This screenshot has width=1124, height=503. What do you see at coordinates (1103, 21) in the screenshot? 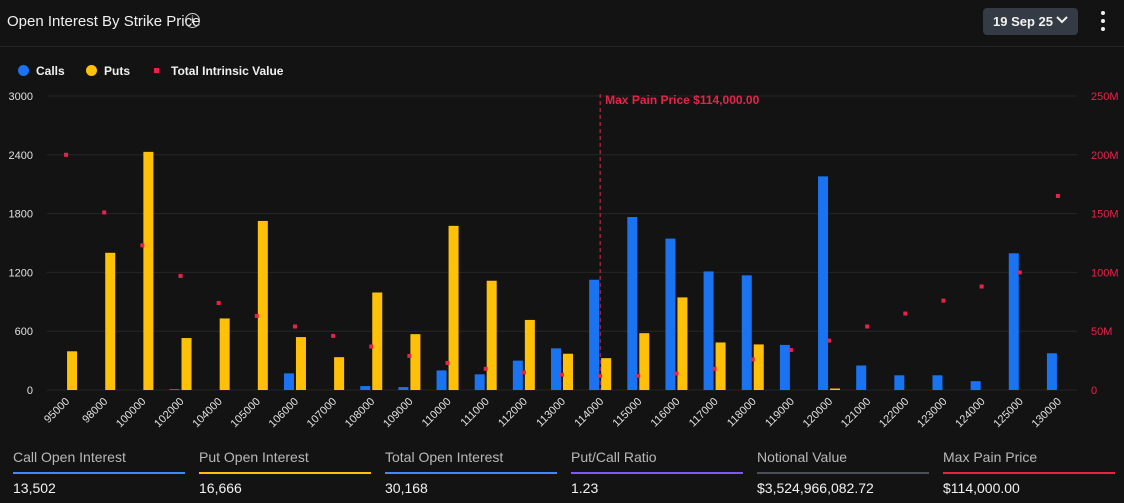
I see `more-options-icon` at bounding box center [1103, 21].